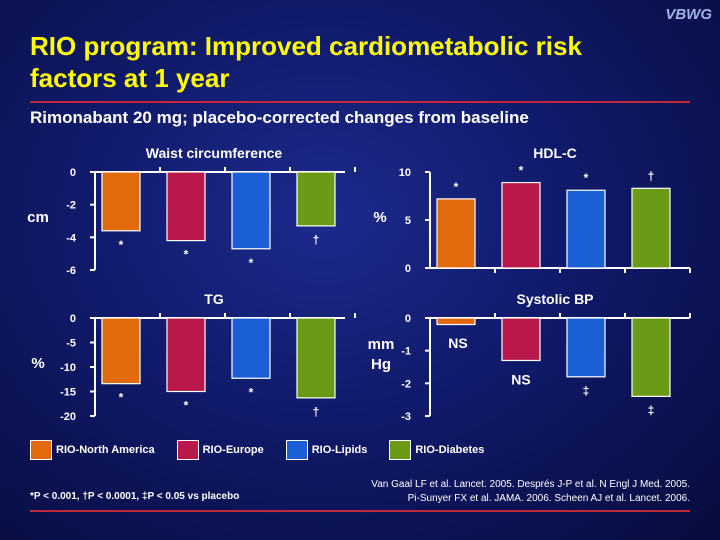 This screenshot has height=540, width=720. Describe the element at coordinates (214, 299) in the screenshot. I see `panel-title: TG` at that location.